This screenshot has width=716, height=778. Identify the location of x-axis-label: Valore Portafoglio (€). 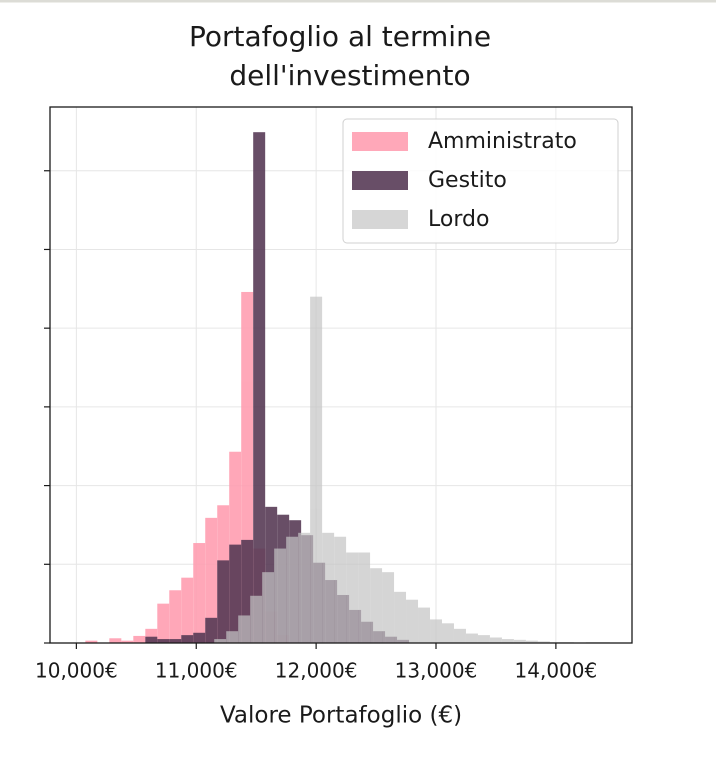
(341, 716).